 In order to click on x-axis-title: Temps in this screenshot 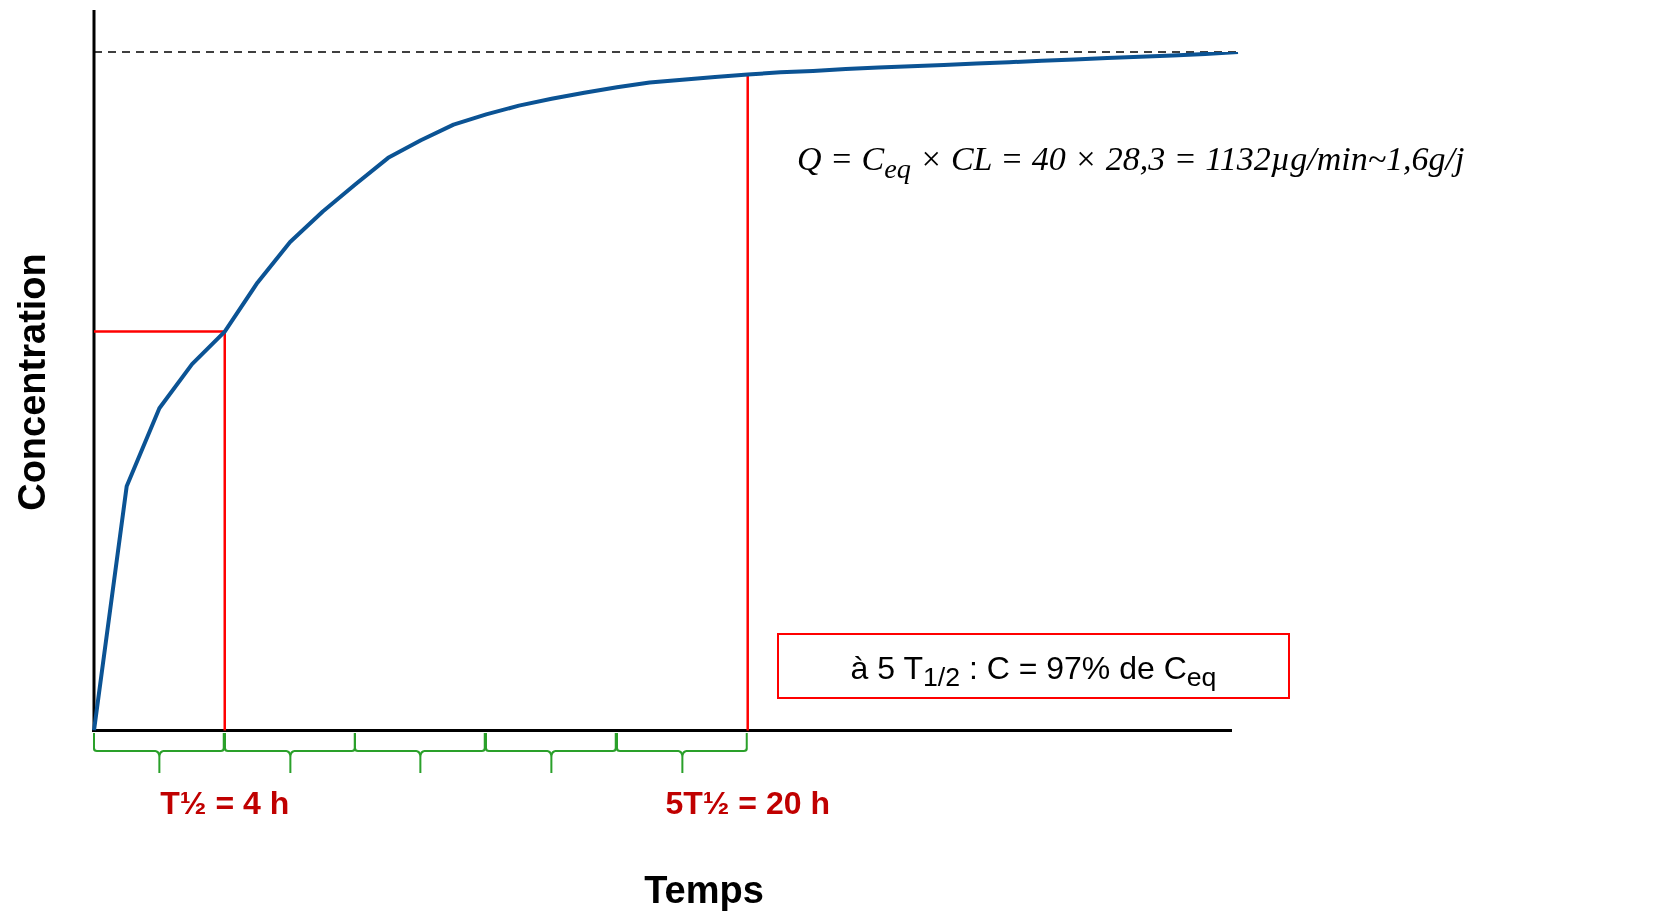, I will do `click(704, 890)`.